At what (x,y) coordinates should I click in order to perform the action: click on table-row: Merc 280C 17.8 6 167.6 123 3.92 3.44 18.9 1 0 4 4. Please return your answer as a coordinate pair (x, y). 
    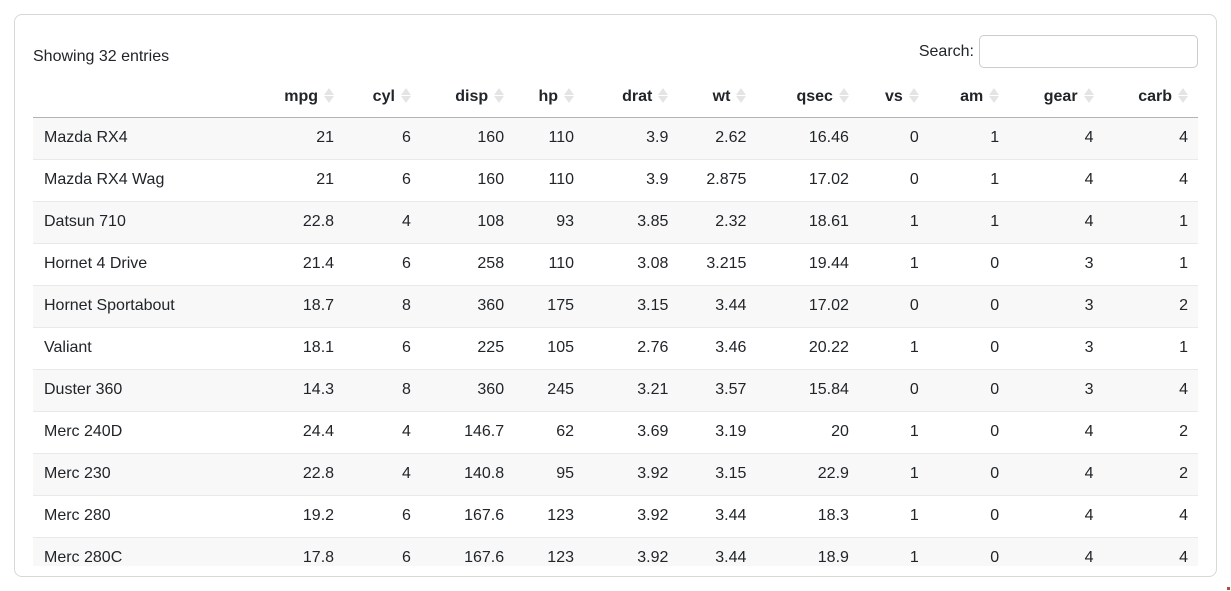
    Looking at the image, I should click on (615, 551).